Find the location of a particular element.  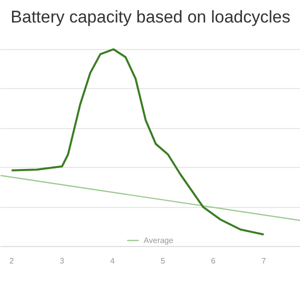

x-tick-label: 7 is located at coordinates (263, 261).